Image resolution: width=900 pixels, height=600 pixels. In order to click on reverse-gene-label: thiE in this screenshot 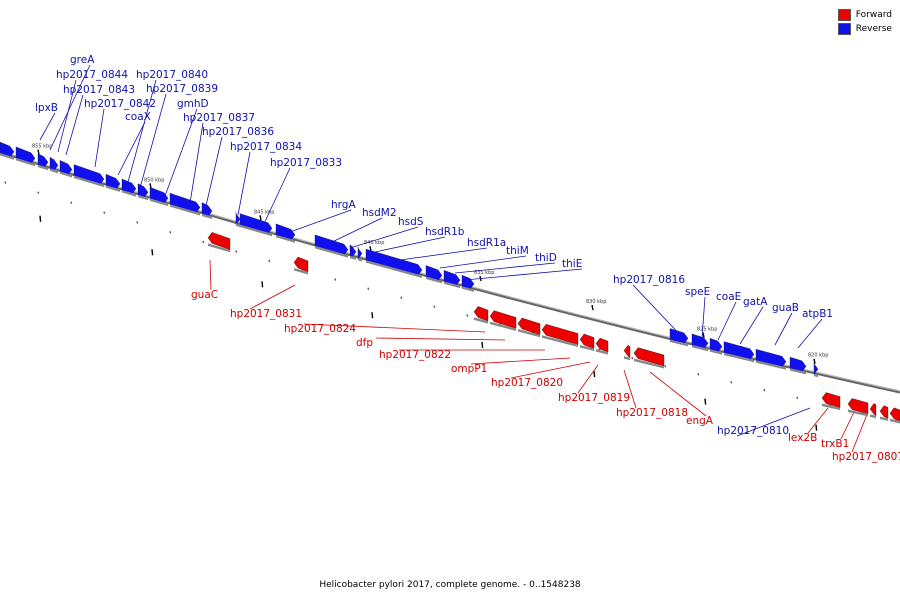, I will do `click(572, 264)`.